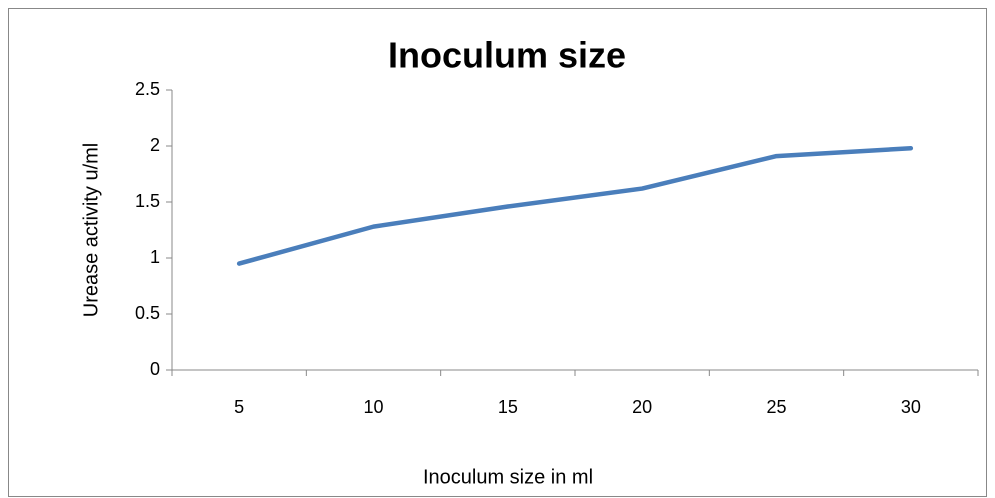 The image size is (995, 498). I want to click on y-axis-label: Urease activity u/ml, so click(91, 230).